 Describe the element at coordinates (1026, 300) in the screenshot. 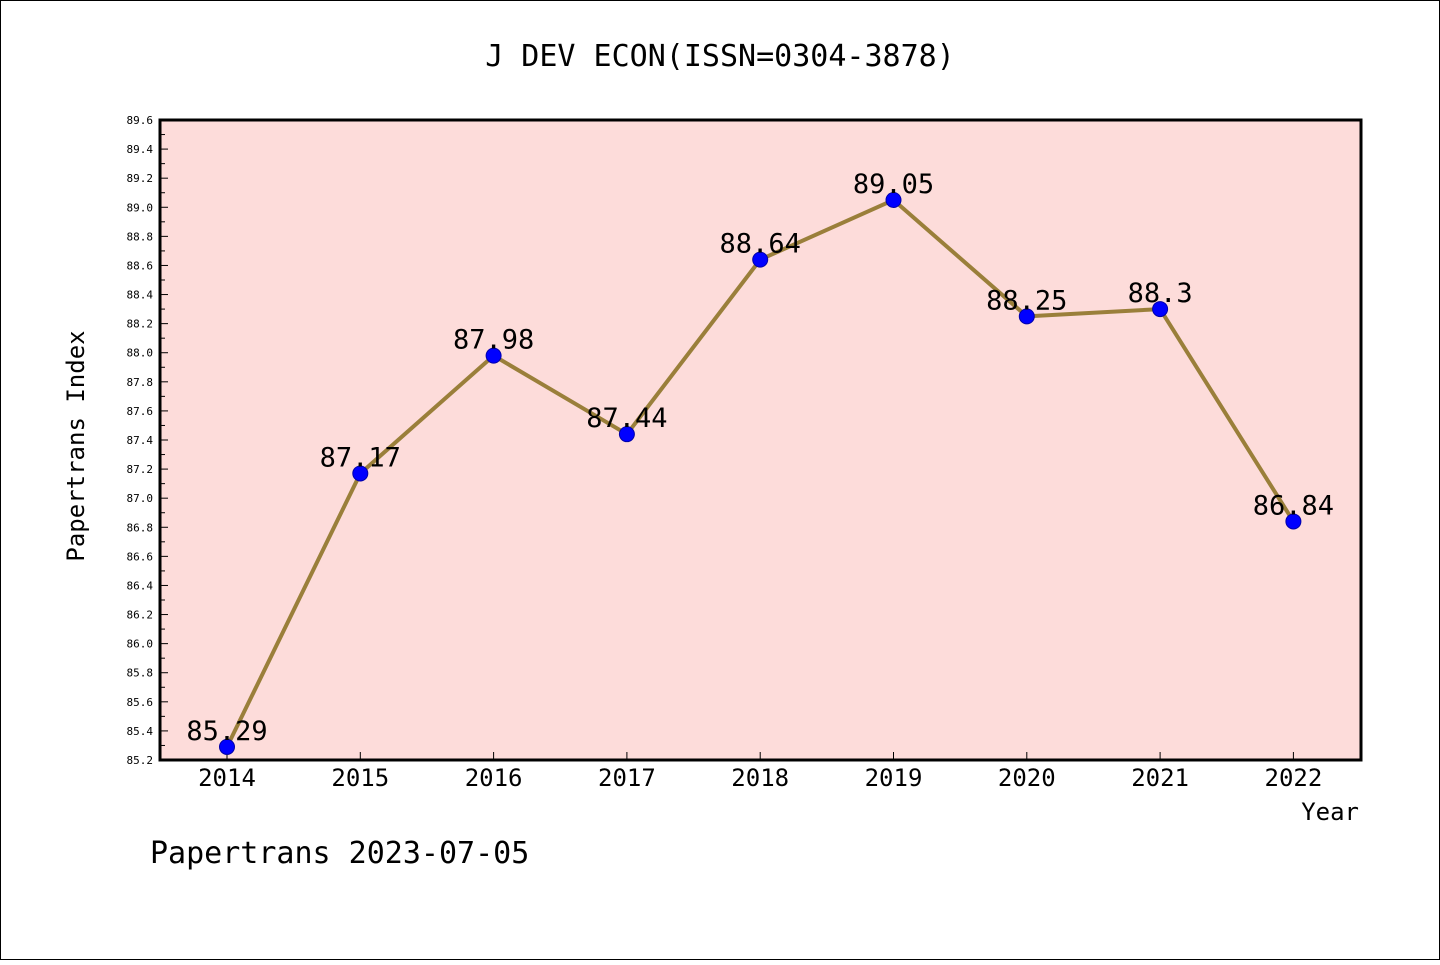

I see `data-label: 88.25` at that location.